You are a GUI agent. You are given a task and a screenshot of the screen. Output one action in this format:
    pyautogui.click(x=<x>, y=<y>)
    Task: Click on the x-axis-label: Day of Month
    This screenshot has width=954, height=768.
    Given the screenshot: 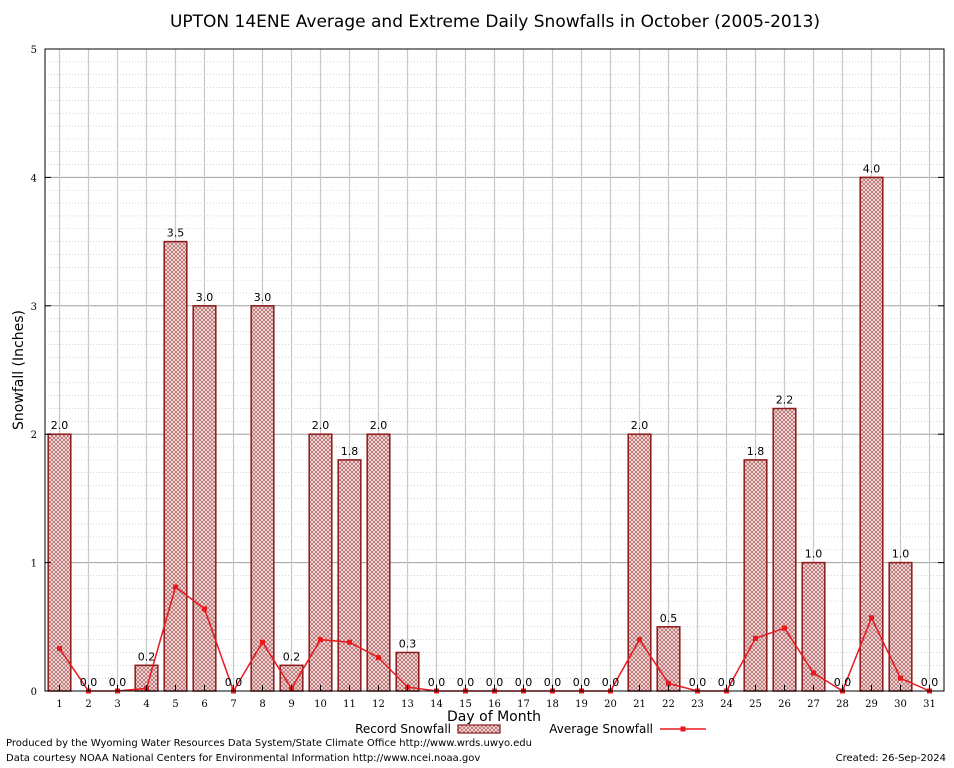 What is the action you would take?
    pyautogui.click(x=494, y=717)
    